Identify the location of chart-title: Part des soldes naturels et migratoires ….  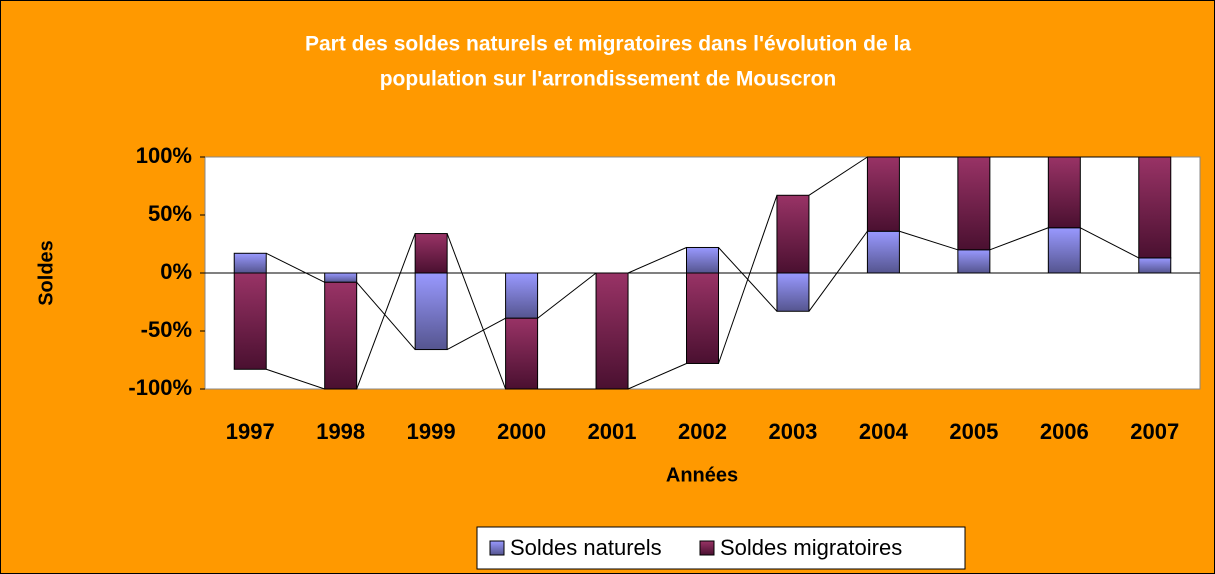
(608, 44).